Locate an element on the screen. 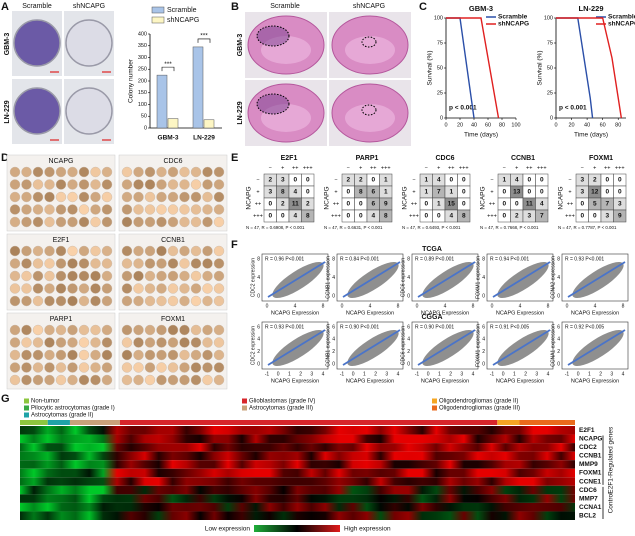  x-tick-label: 80 is located at coordinates (502, 125).